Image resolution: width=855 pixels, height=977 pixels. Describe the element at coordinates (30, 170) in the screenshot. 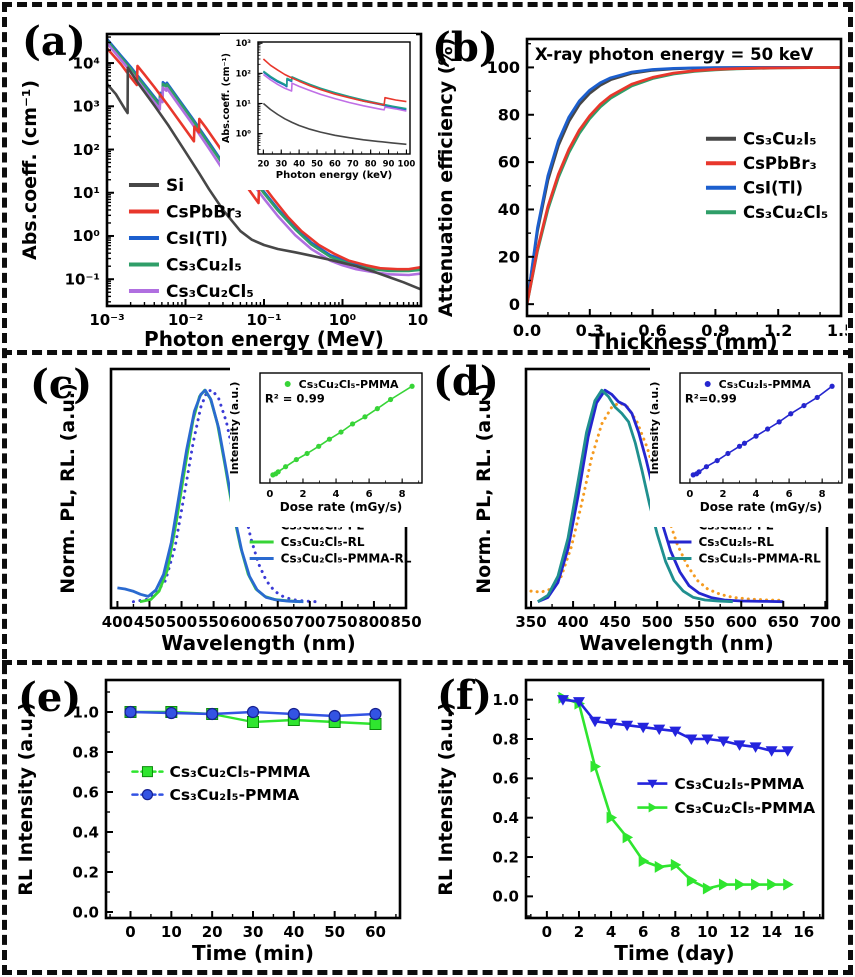

I see `svg-text: Abs.coeff. (cm⁻¹)` at that location.